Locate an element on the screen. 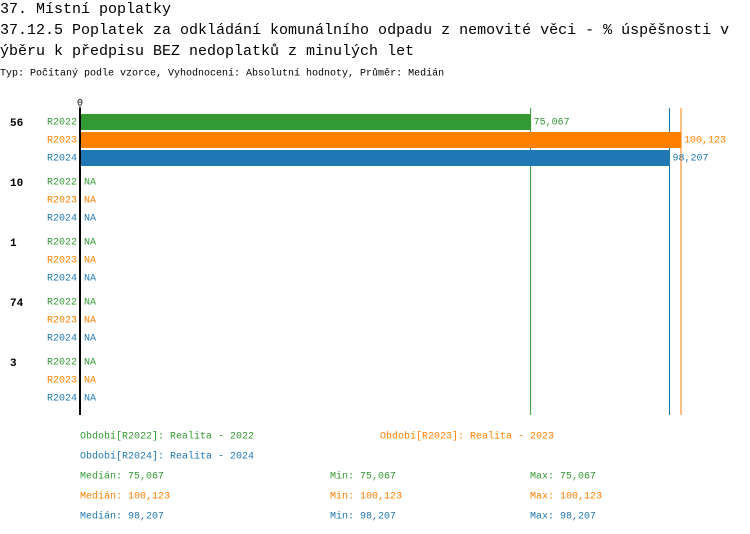 The height and width of the screenshot is (534, 750). summary-stat: Max: 75,067 is located at coordinates (563, 477).